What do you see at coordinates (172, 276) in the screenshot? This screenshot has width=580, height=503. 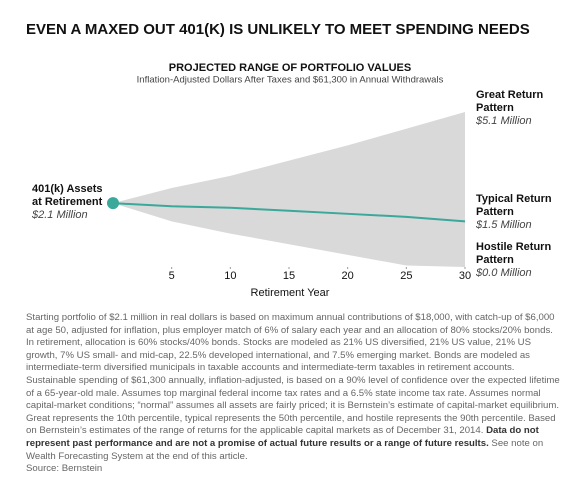 I see `x-tick-label: 5` at bounding box center [172, 276].